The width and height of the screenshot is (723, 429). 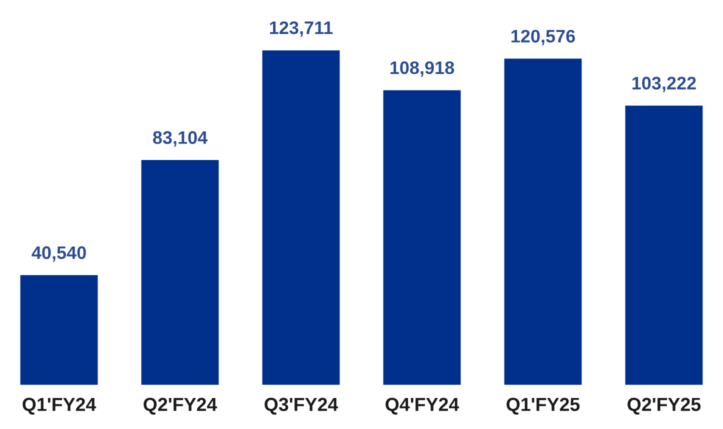 I want to click on data-label: 83,104, so click(x=180, y=139).